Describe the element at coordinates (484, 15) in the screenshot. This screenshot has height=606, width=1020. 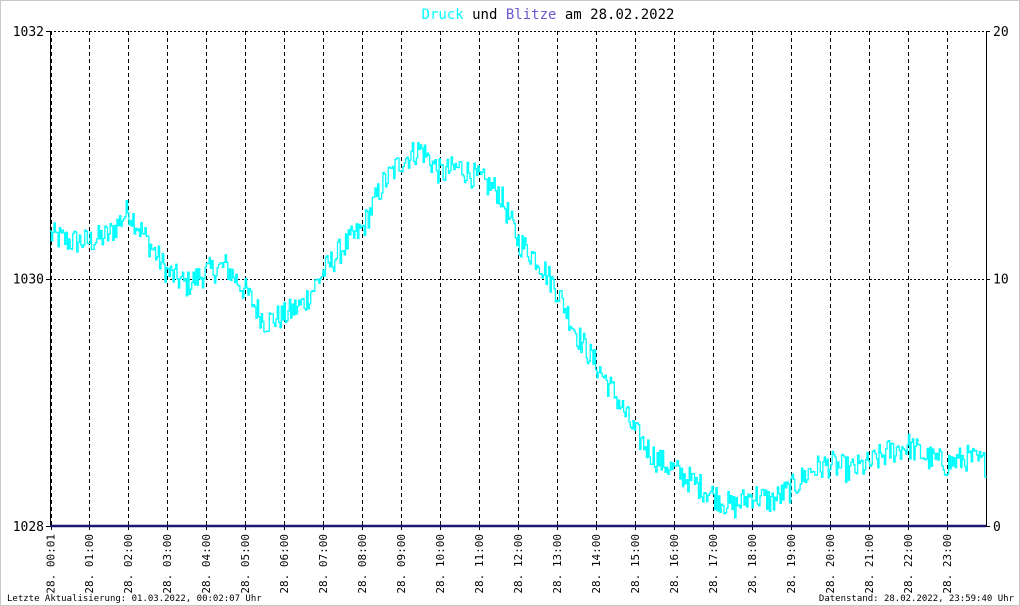
I see `title-und-word: und` at that location.